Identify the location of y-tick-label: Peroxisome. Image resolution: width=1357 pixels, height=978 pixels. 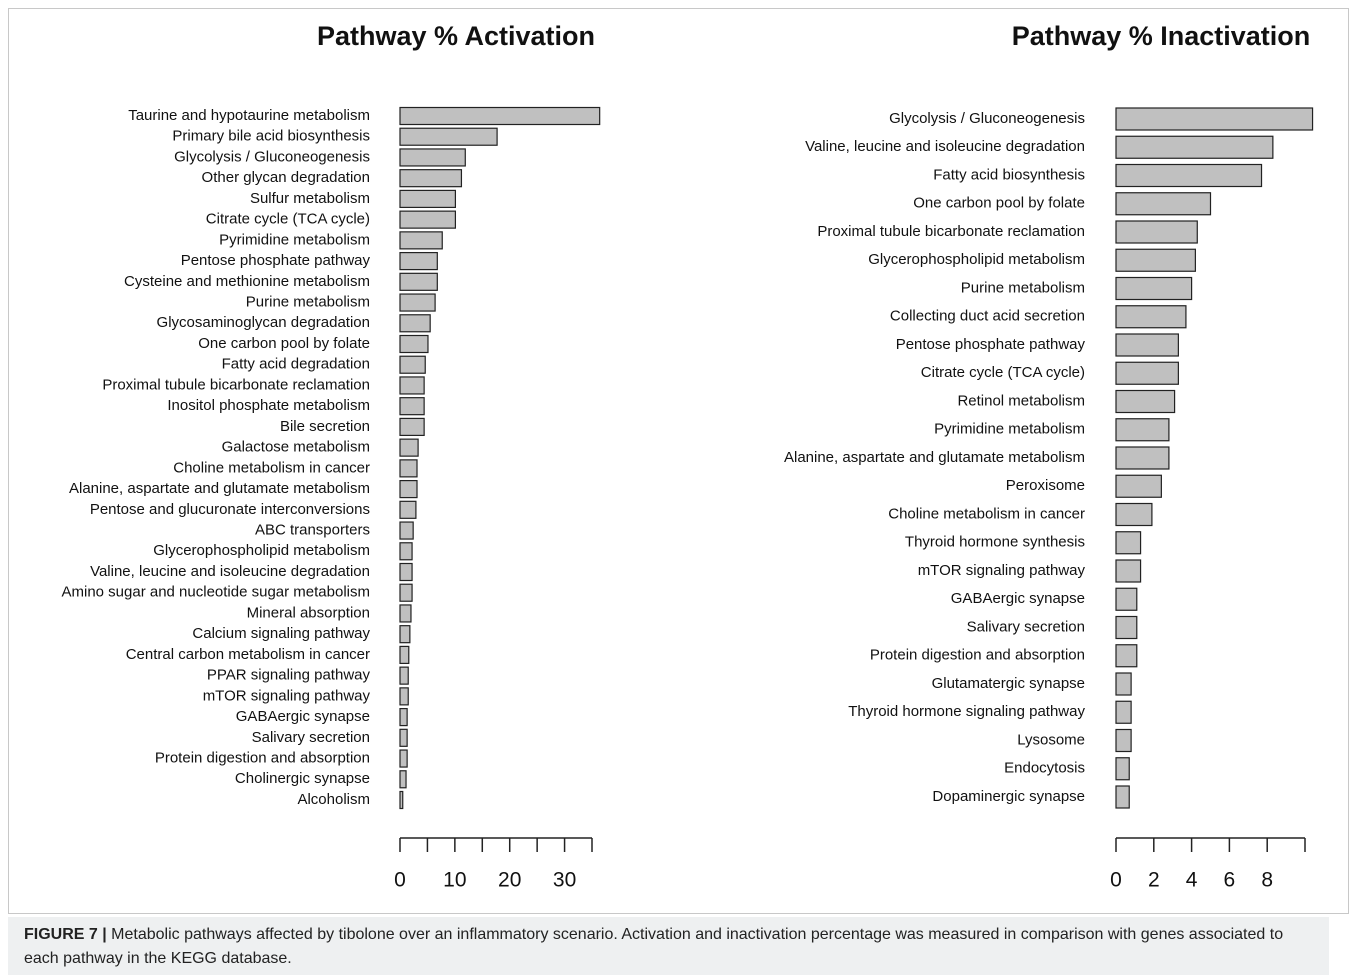
(1045, 485).